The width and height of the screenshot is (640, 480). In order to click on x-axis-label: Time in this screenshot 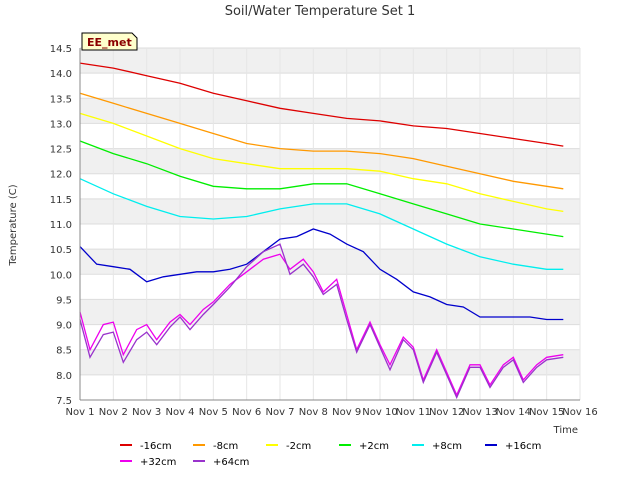, I will do `click(565, 430)`.